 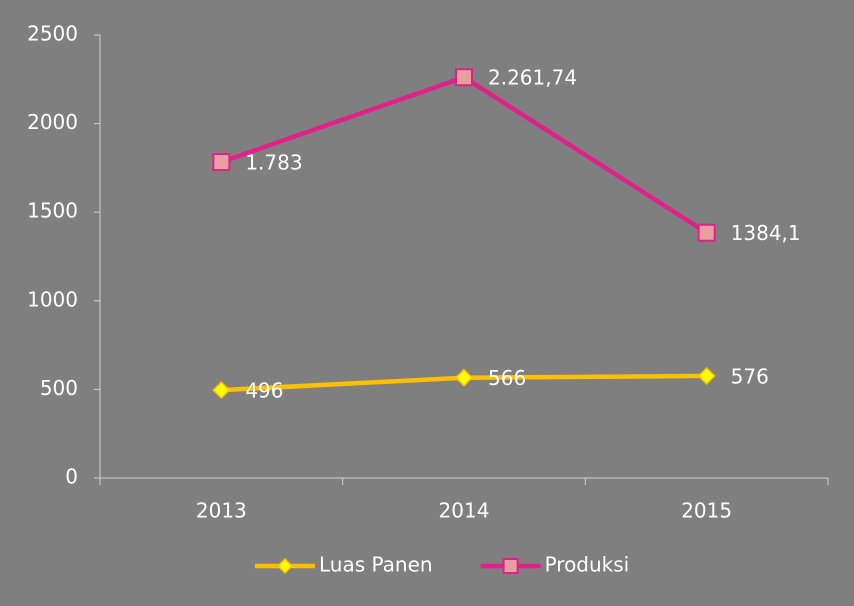 I want to click on legend-label: Luas Panen, so click(x=376, y=565).